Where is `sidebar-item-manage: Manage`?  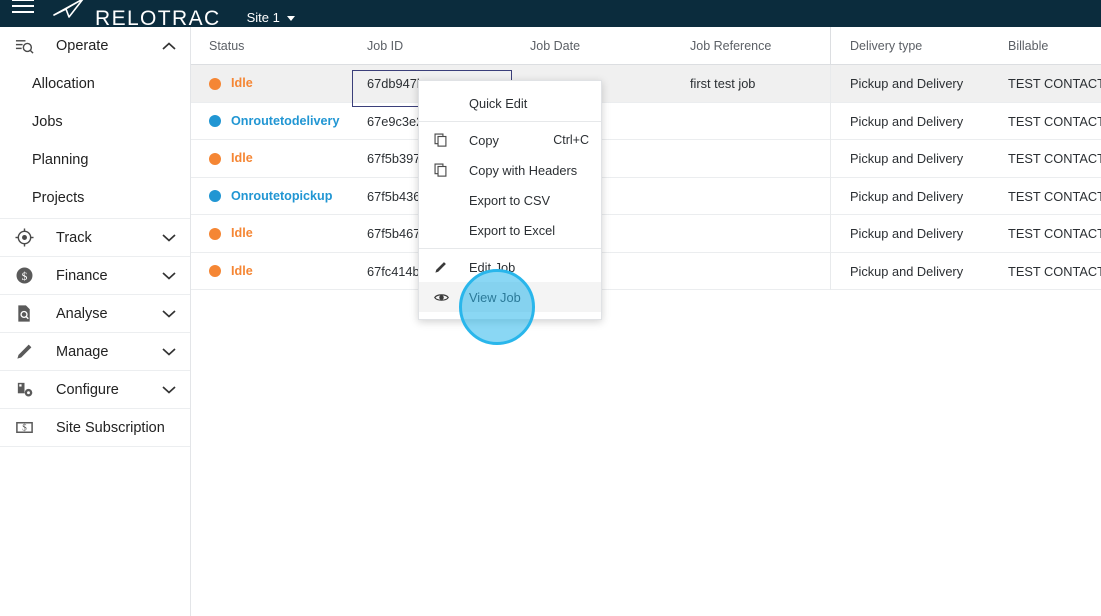 sidebar-item-manage: Manage is located at coordinates (95, 352).